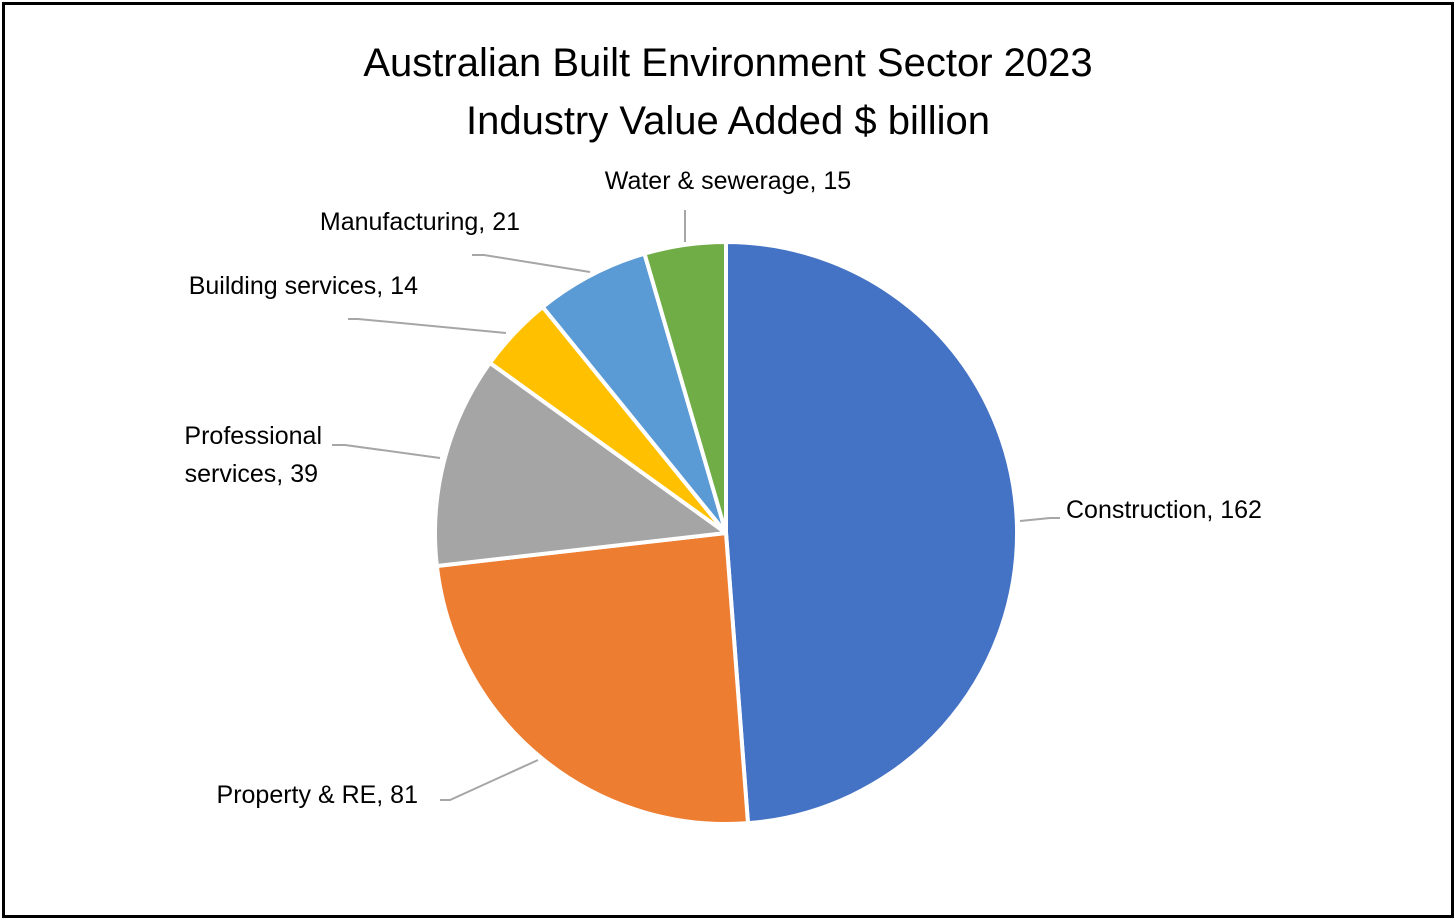 The image size is (1456, 920). What do you see at coordinates (317, 795) in the screenshot?
I see `data-label-property: Property & RE, 81` at bounding box center [317, 795].